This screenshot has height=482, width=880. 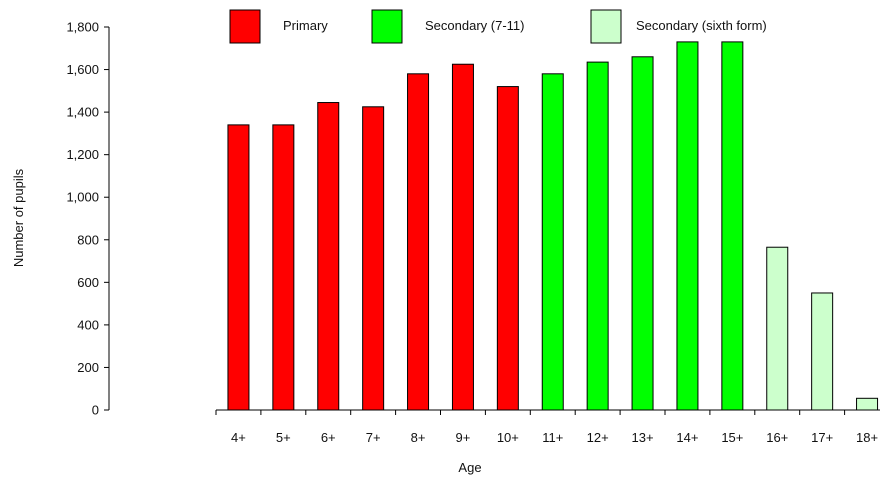 I want to click on bar-11-plus, so click(x=552, y=242).